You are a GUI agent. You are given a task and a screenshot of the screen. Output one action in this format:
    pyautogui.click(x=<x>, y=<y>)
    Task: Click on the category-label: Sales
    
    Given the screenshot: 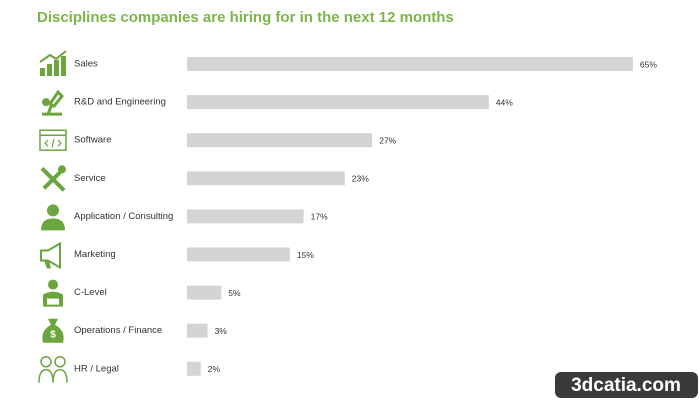 What is the action you would take?
    pyautogui.click(x=86, y=64)
    